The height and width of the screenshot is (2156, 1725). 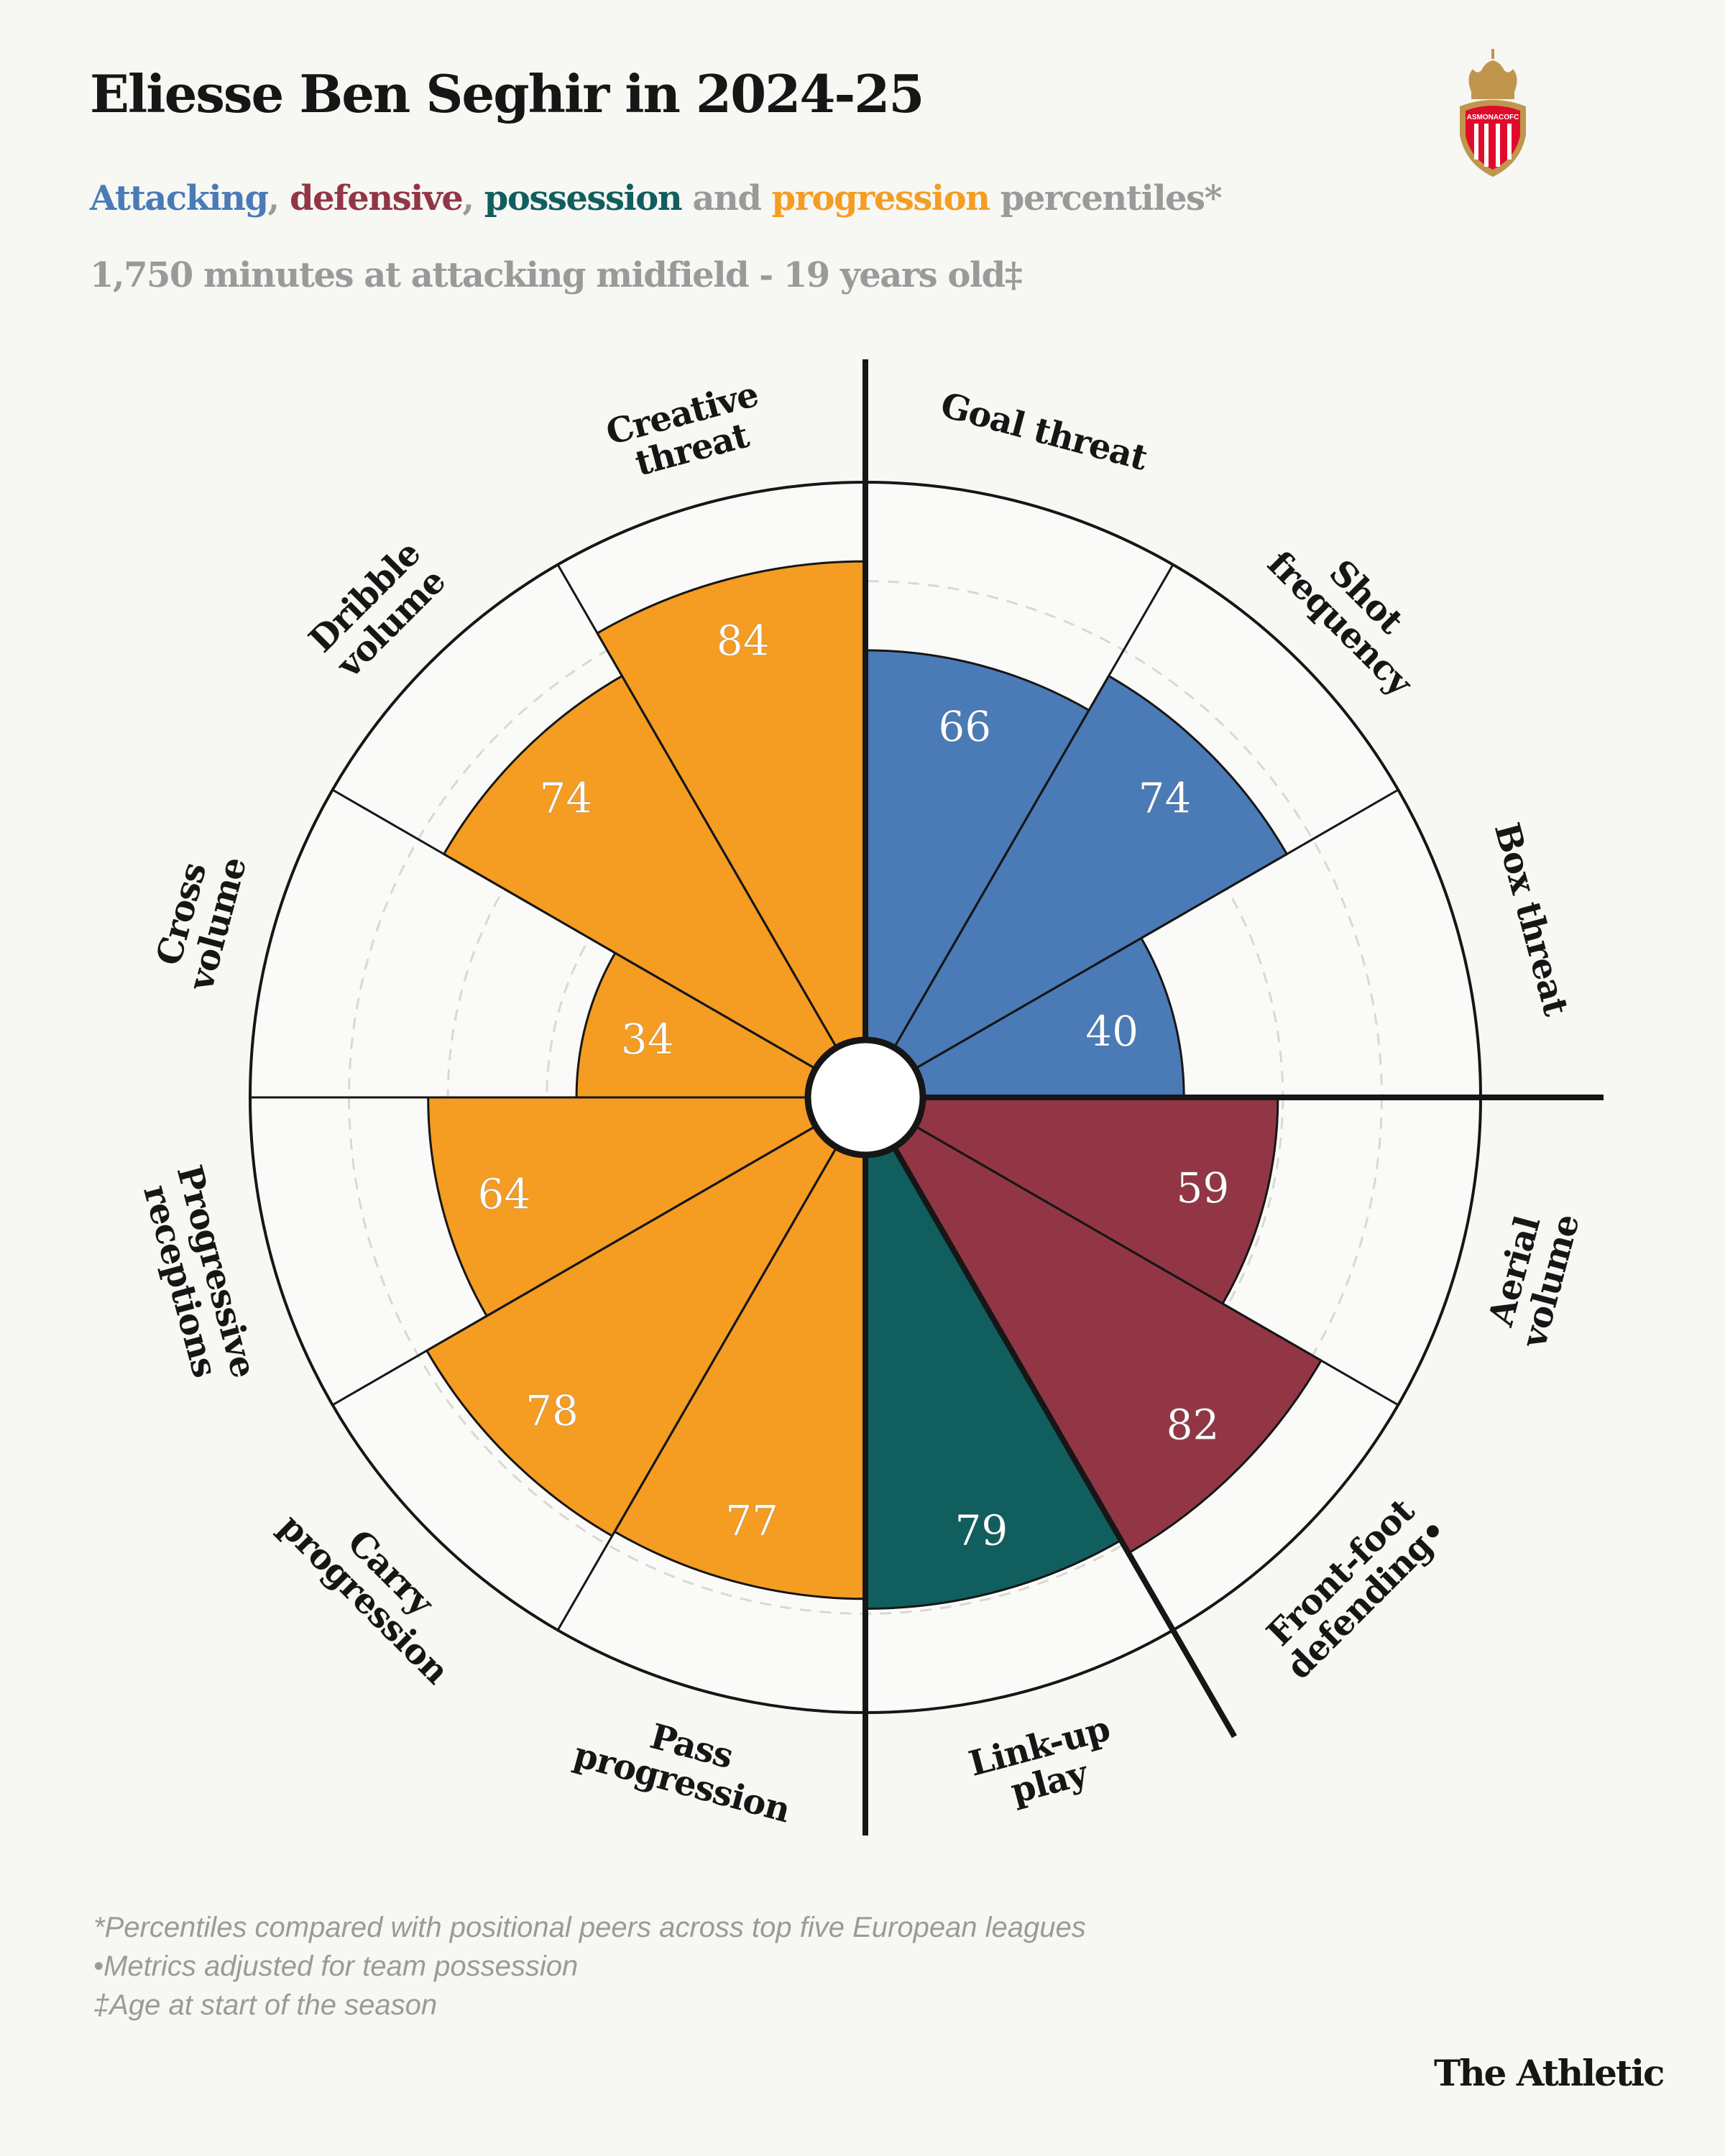 What do you see at coordinates (1070, 1201) in the screenshot?
I see `slice-aerial-volume` at bounding box center [1070, 1201].